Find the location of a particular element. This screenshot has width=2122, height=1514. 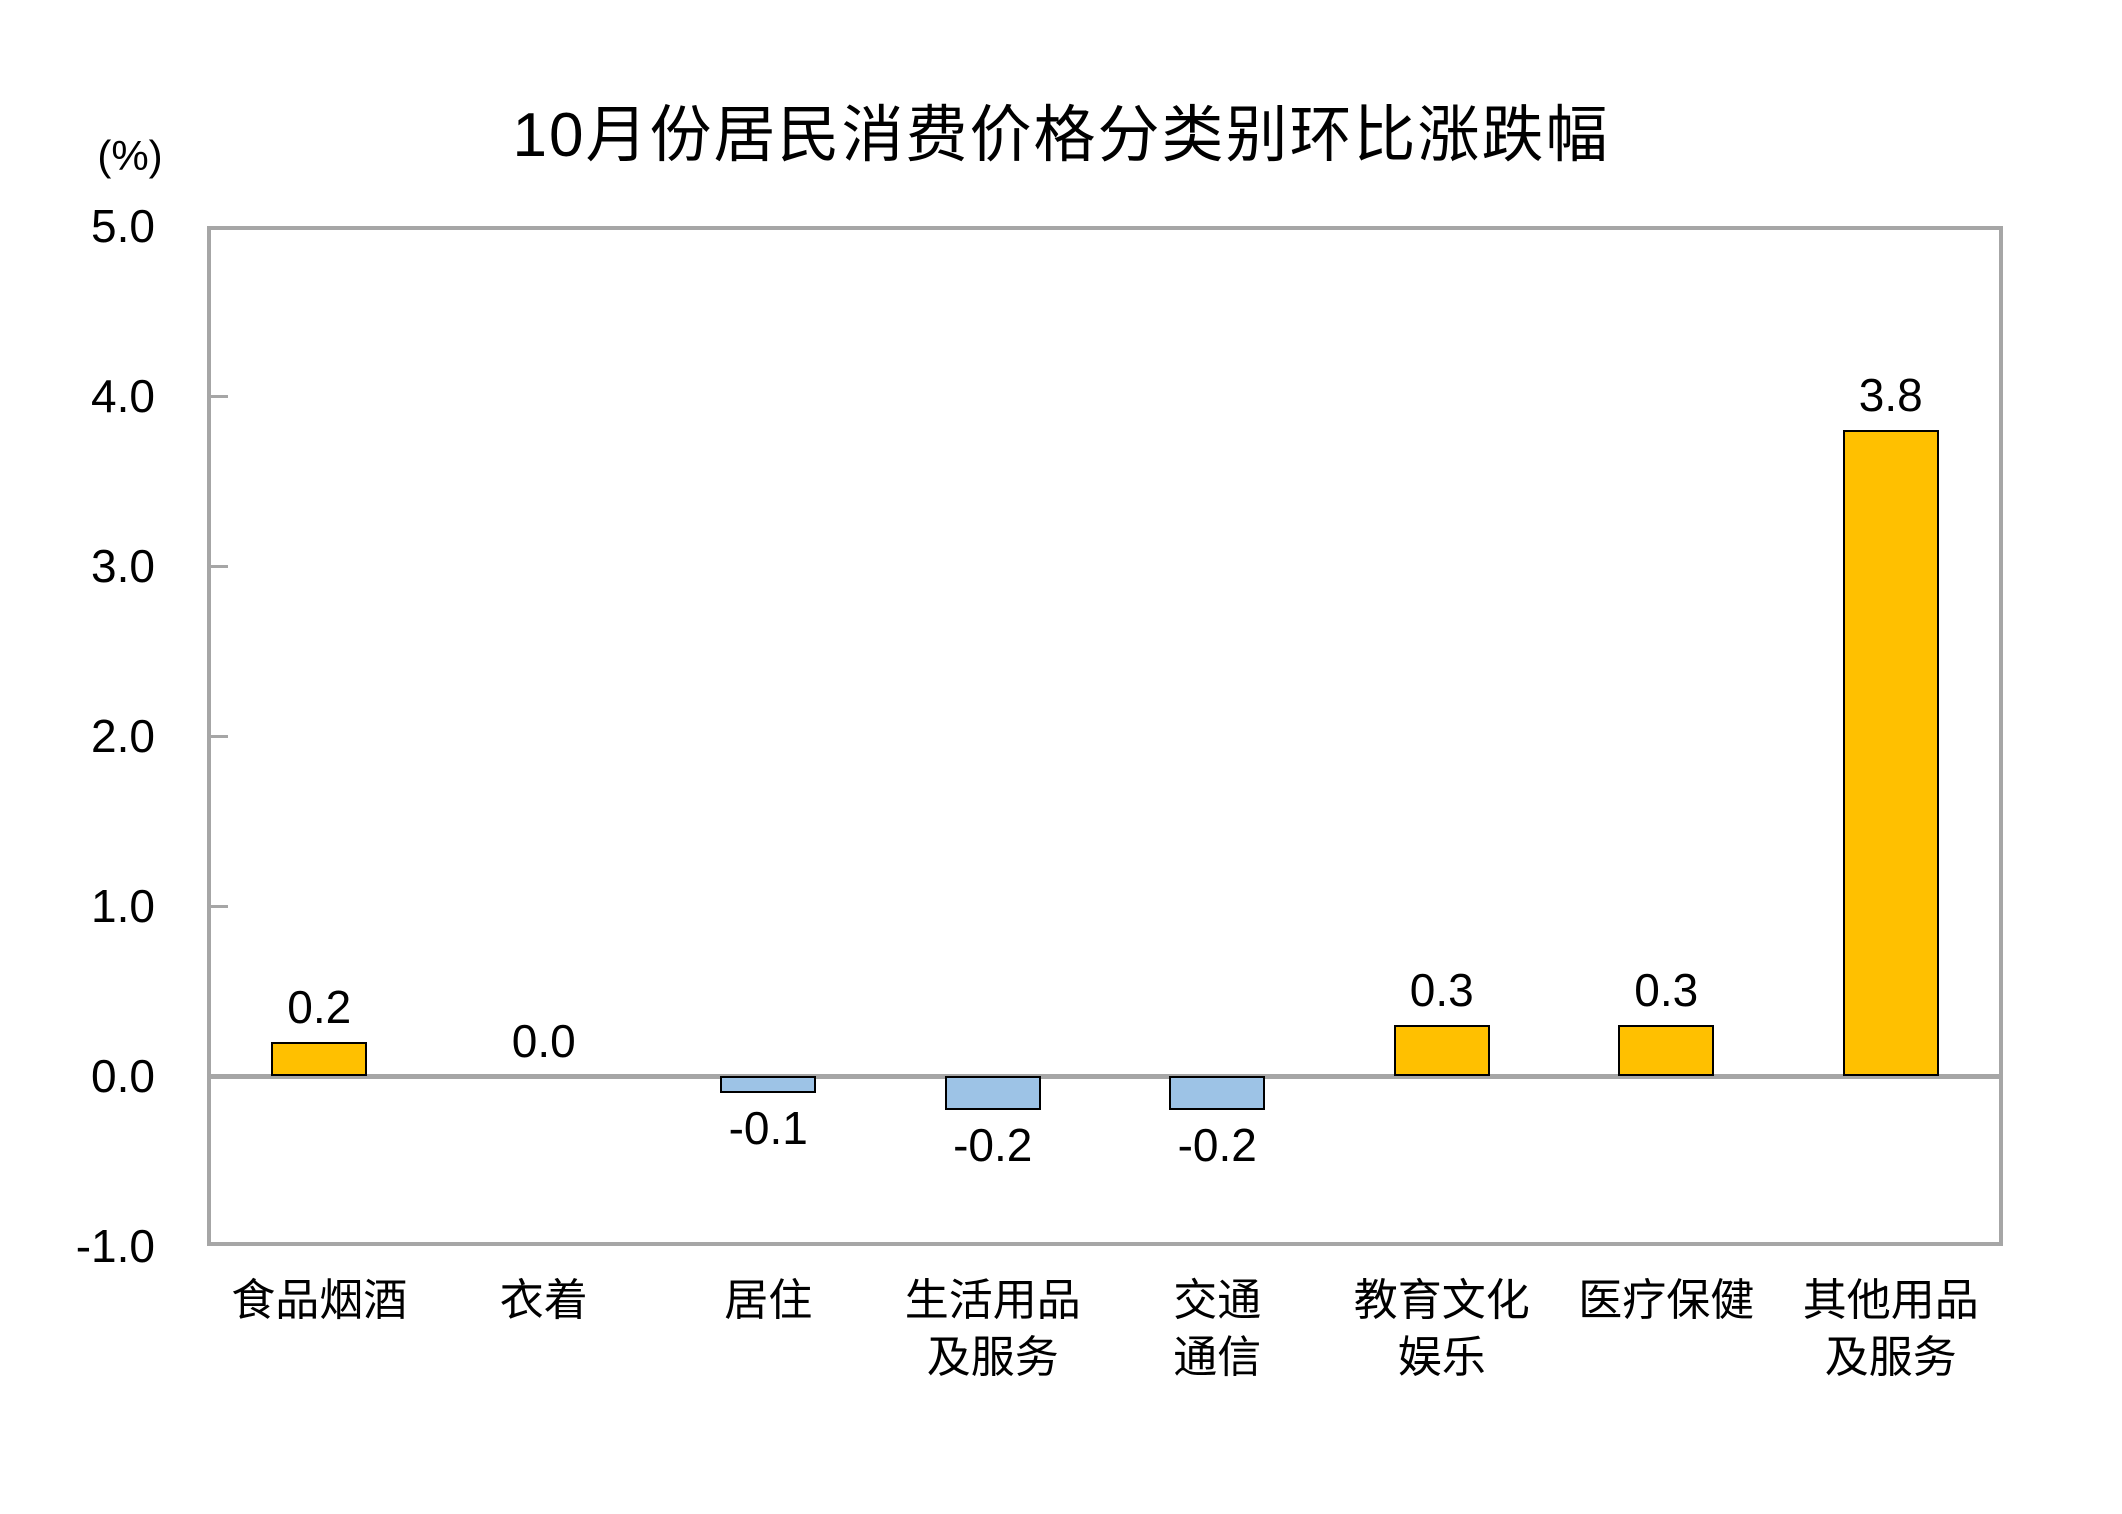

y-tick-label: 1.0 is located at coordinates (123, 906).